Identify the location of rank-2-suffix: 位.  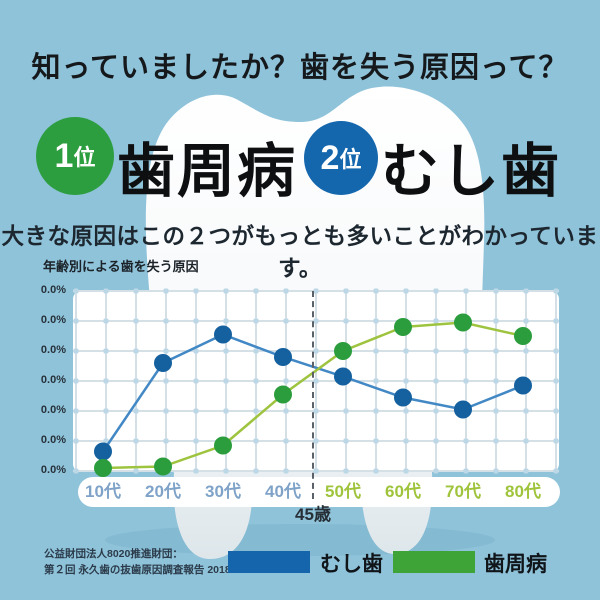
(350, 159).